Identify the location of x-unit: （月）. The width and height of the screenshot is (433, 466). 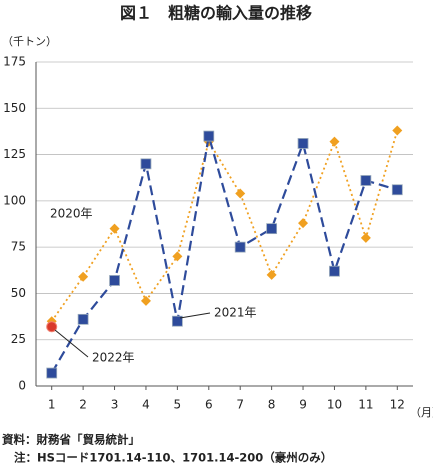
(421, 412).